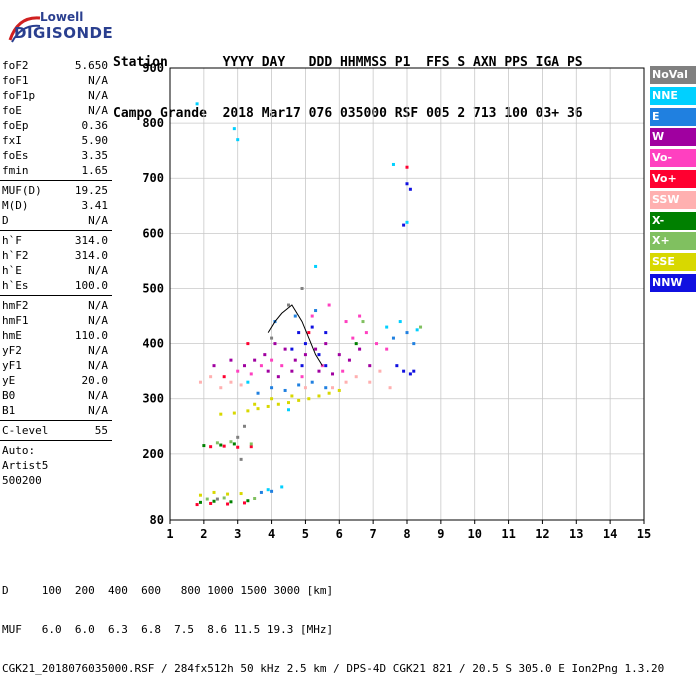 The width and height of the screenshot is (700, 688). Describe the element at coordinates (56, 125) in the screenshot. I see `param-row: foEp 0.36` at that location.